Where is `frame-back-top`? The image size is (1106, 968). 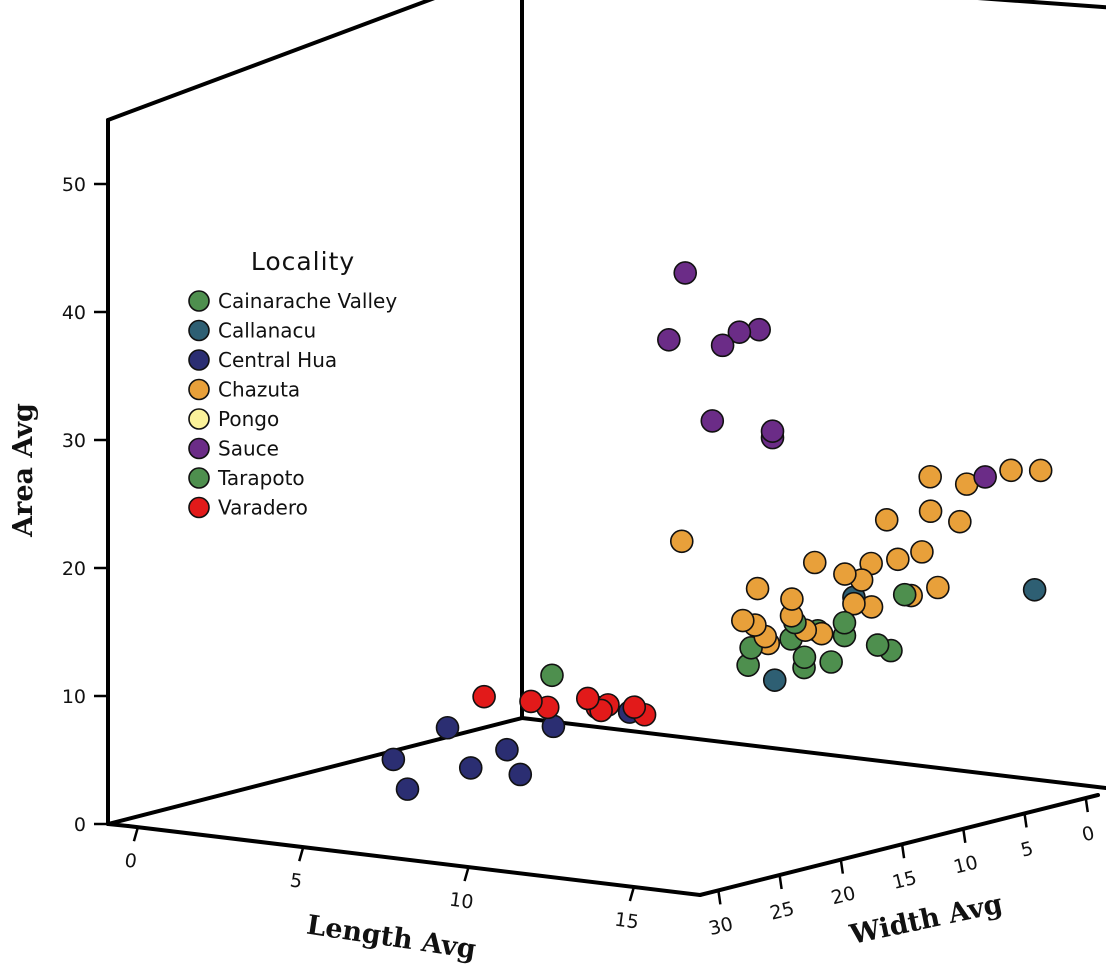
frame-back-top is located at coordinates (1041, 5).